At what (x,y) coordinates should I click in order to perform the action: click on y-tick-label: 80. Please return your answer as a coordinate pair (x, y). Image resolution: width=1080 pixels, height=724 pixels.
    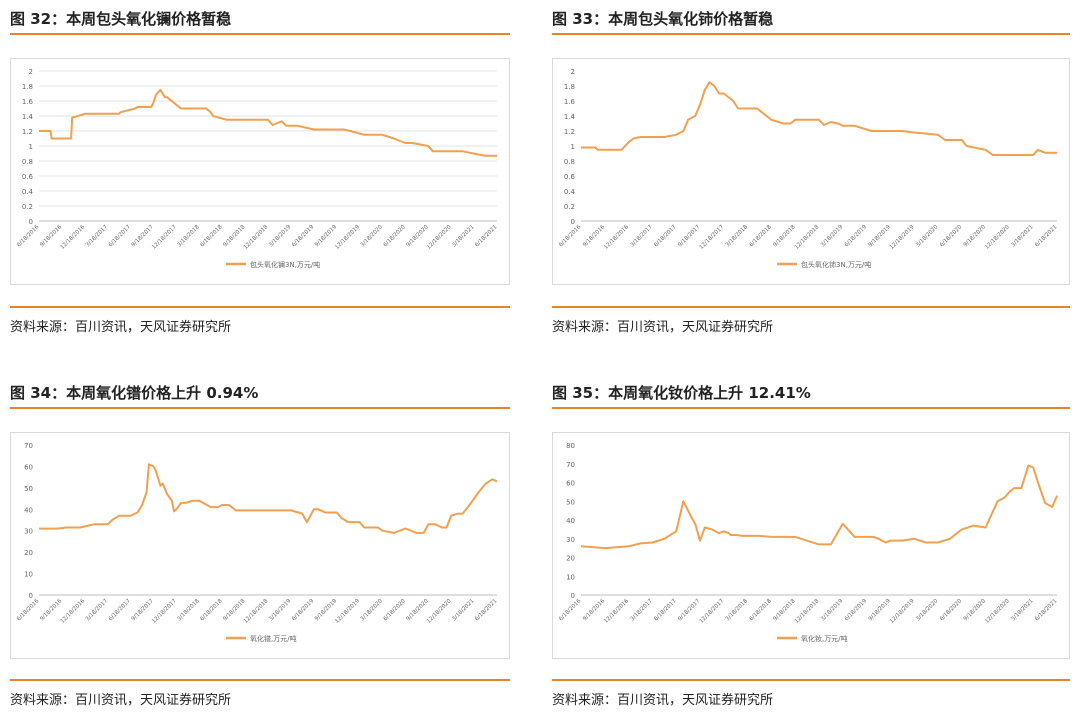
    Looking at the image, I should click on (570, 446).